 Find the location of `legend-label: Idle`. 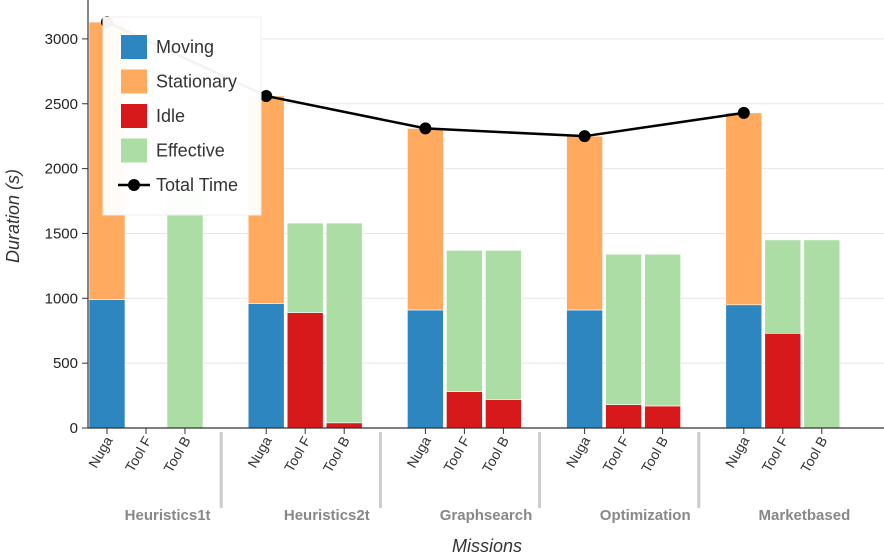

legend-label: Idle is located at coordinates (170, 116).